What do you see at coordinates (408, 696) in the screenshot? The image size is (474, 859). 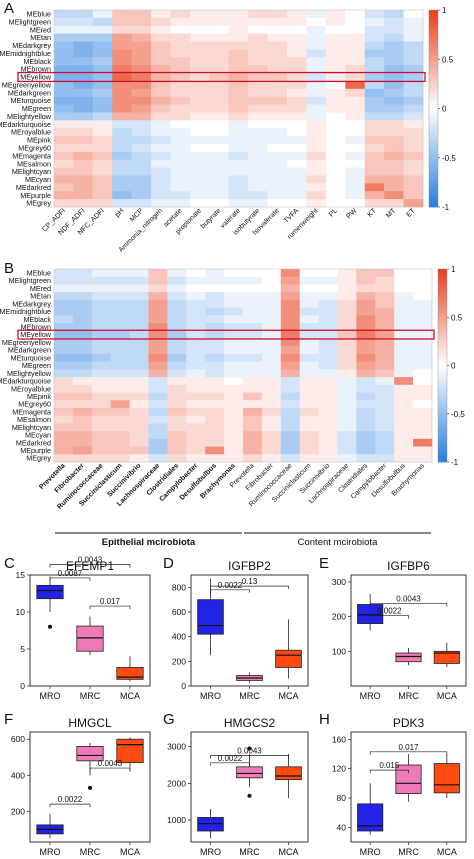 I see `x-tick-label: MRC` at bounding box center [408, 696].